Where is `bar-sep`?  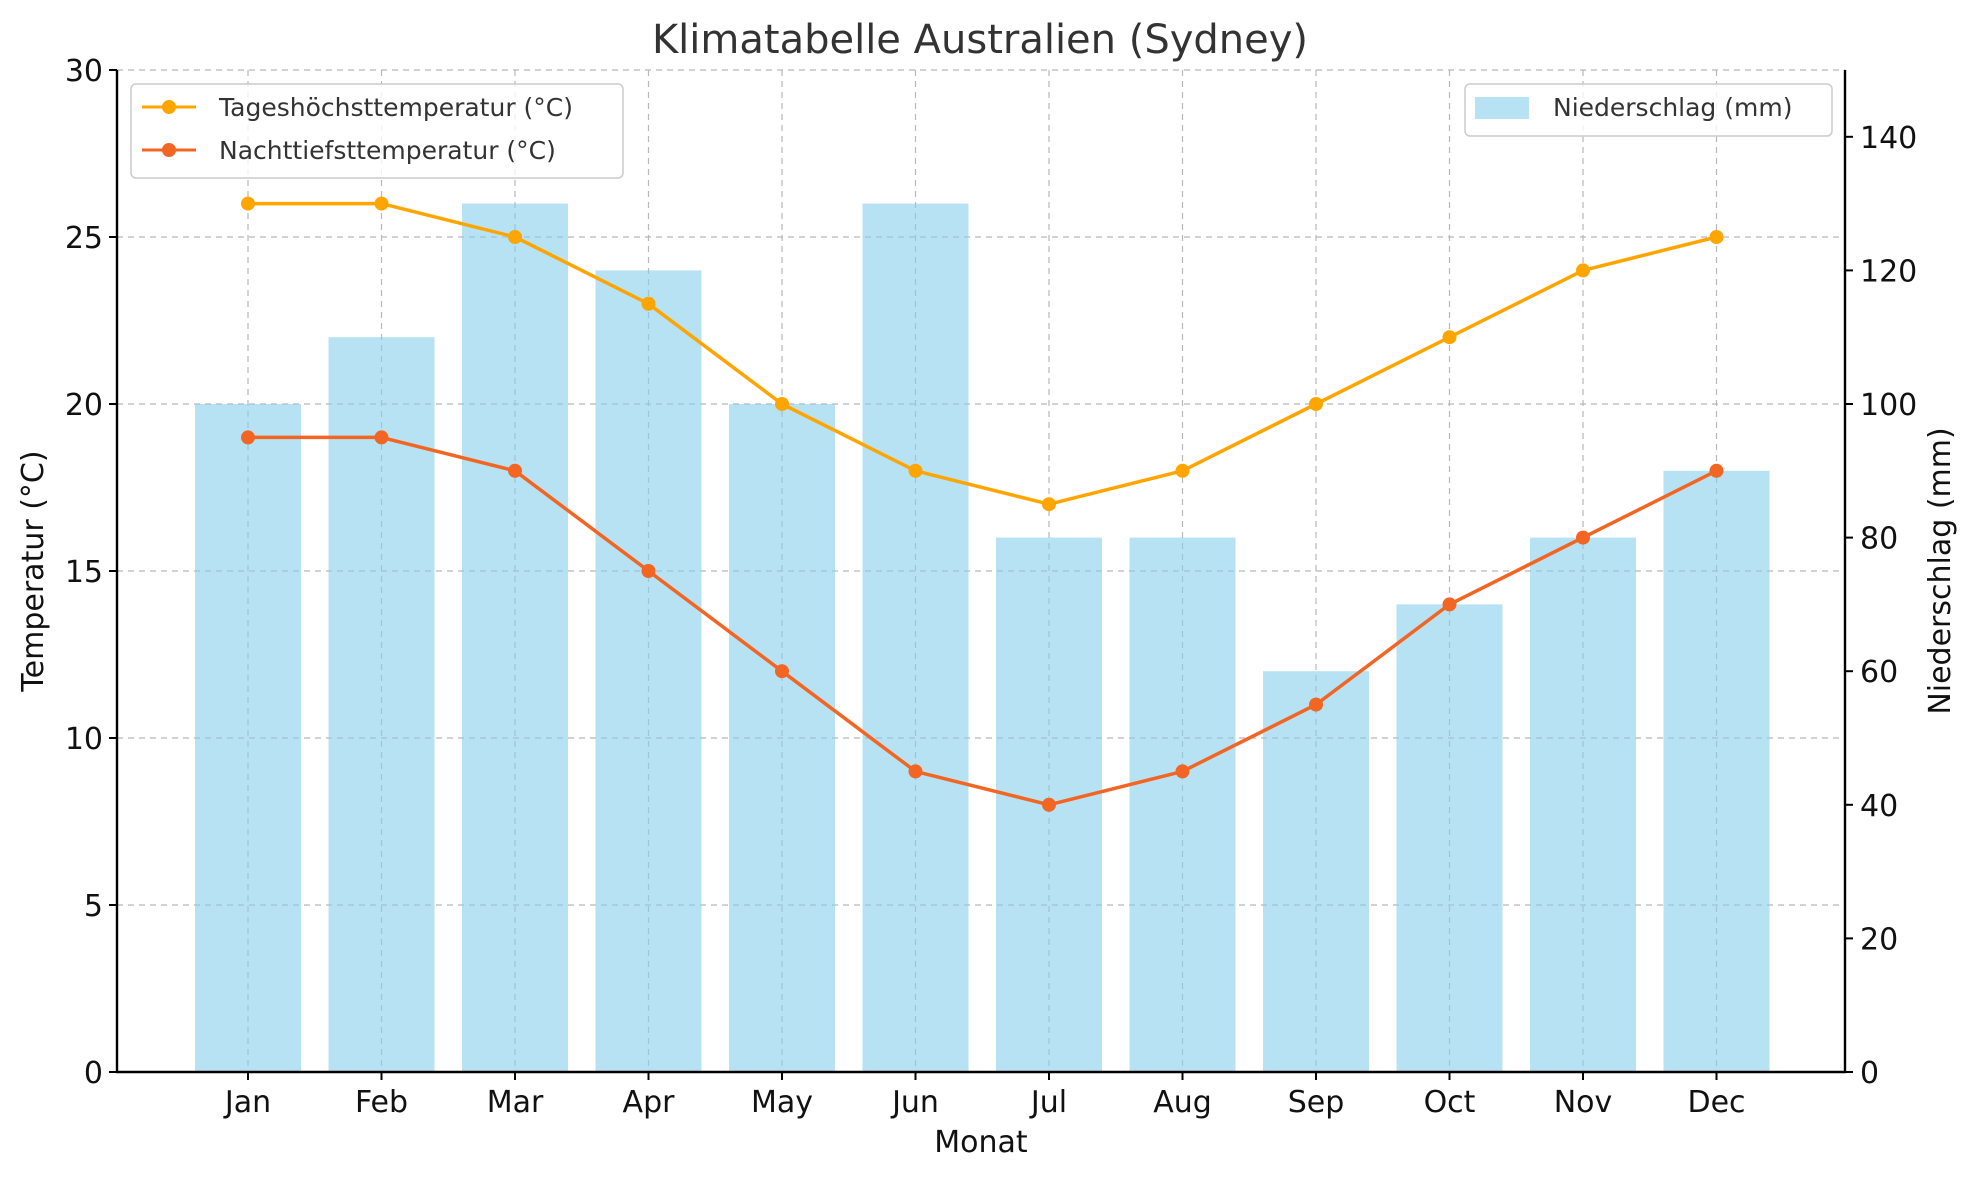 bar-sep is located at coordinates (1316, 871).